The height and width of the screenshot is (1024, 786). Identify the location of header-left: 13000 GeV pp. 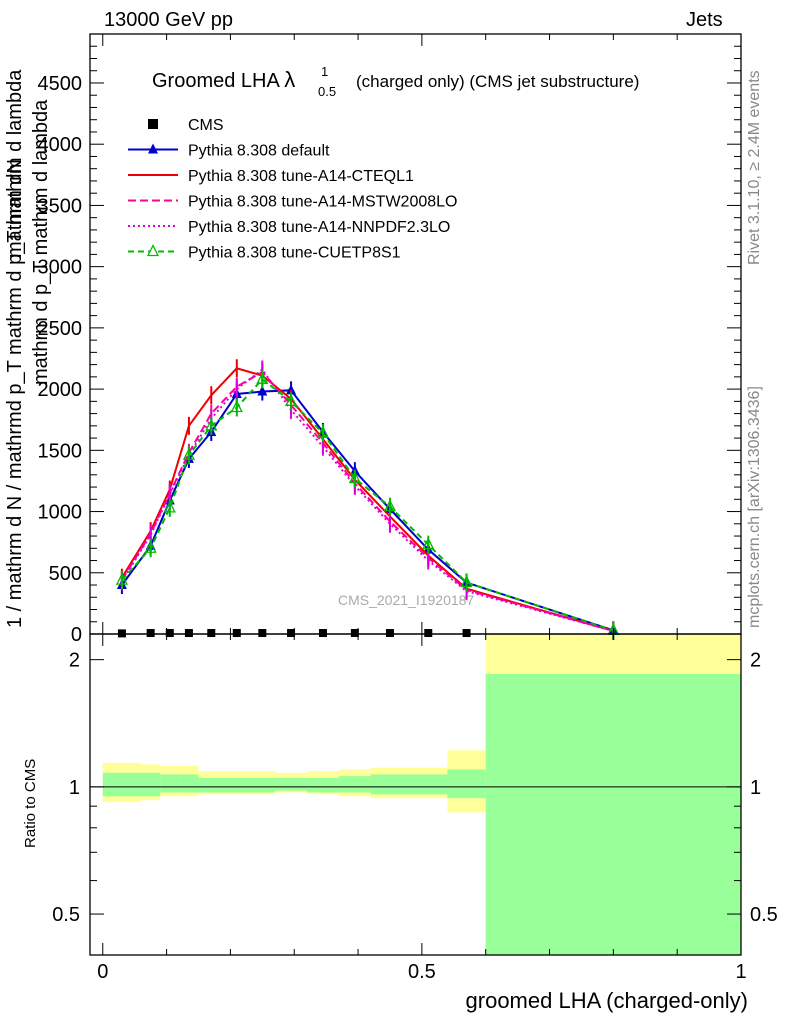
(168, 20).